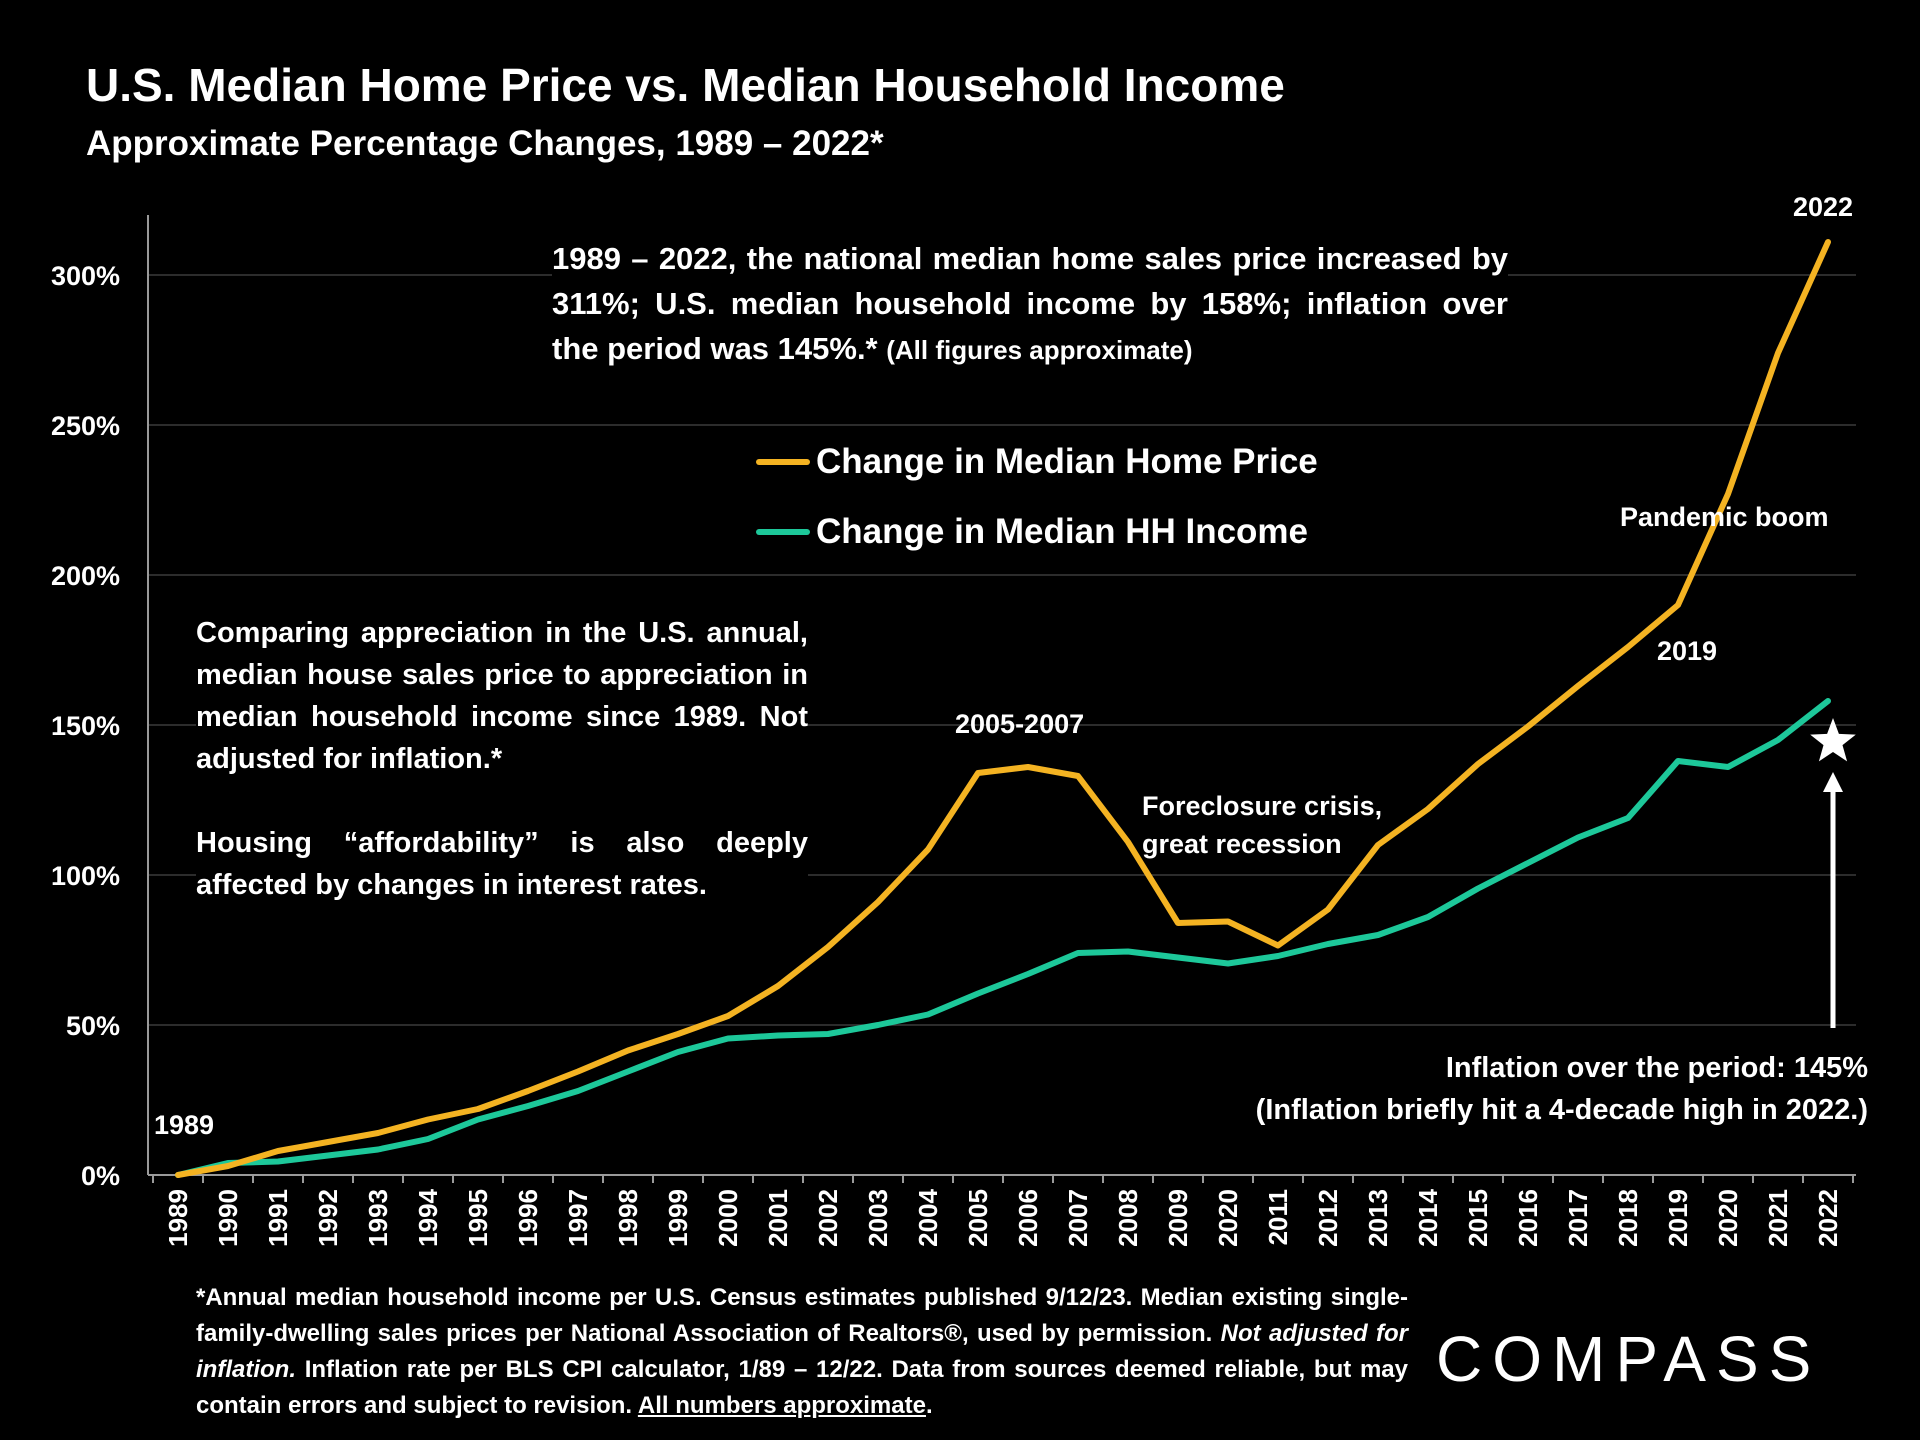 This screenshot has width=1920, height=1440. I want to click on x-tick-label: 1997, so click(578, 1218).